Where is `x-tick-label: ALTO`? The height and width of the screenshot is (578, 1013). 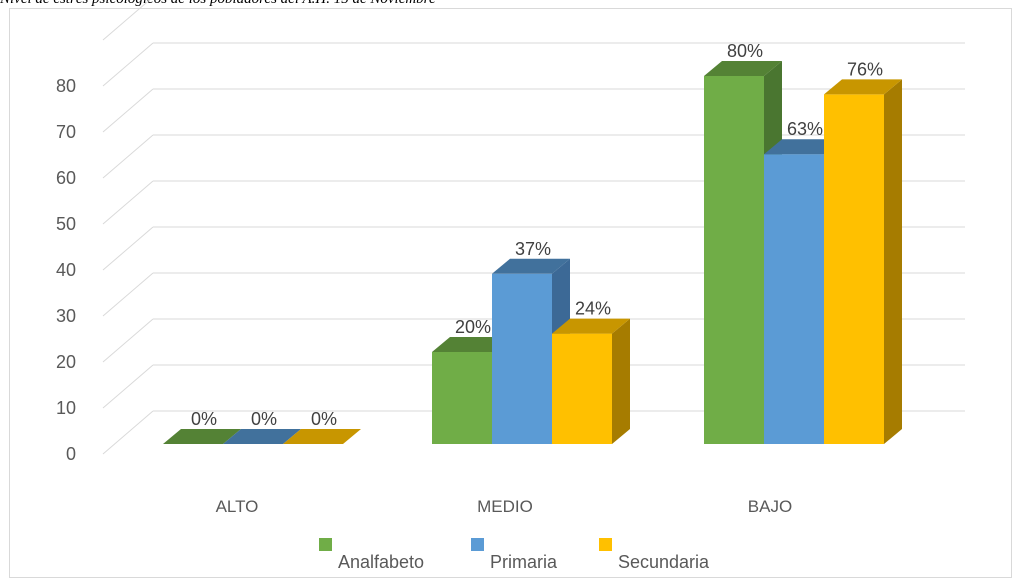
x-tick-label: ALTO is located at coordinates (237, 506).